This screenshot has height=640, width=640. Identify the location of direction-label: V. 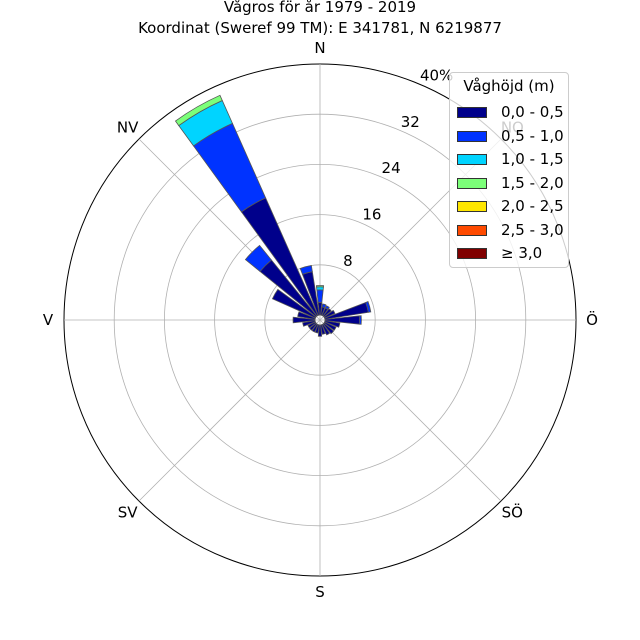
(48, 320).